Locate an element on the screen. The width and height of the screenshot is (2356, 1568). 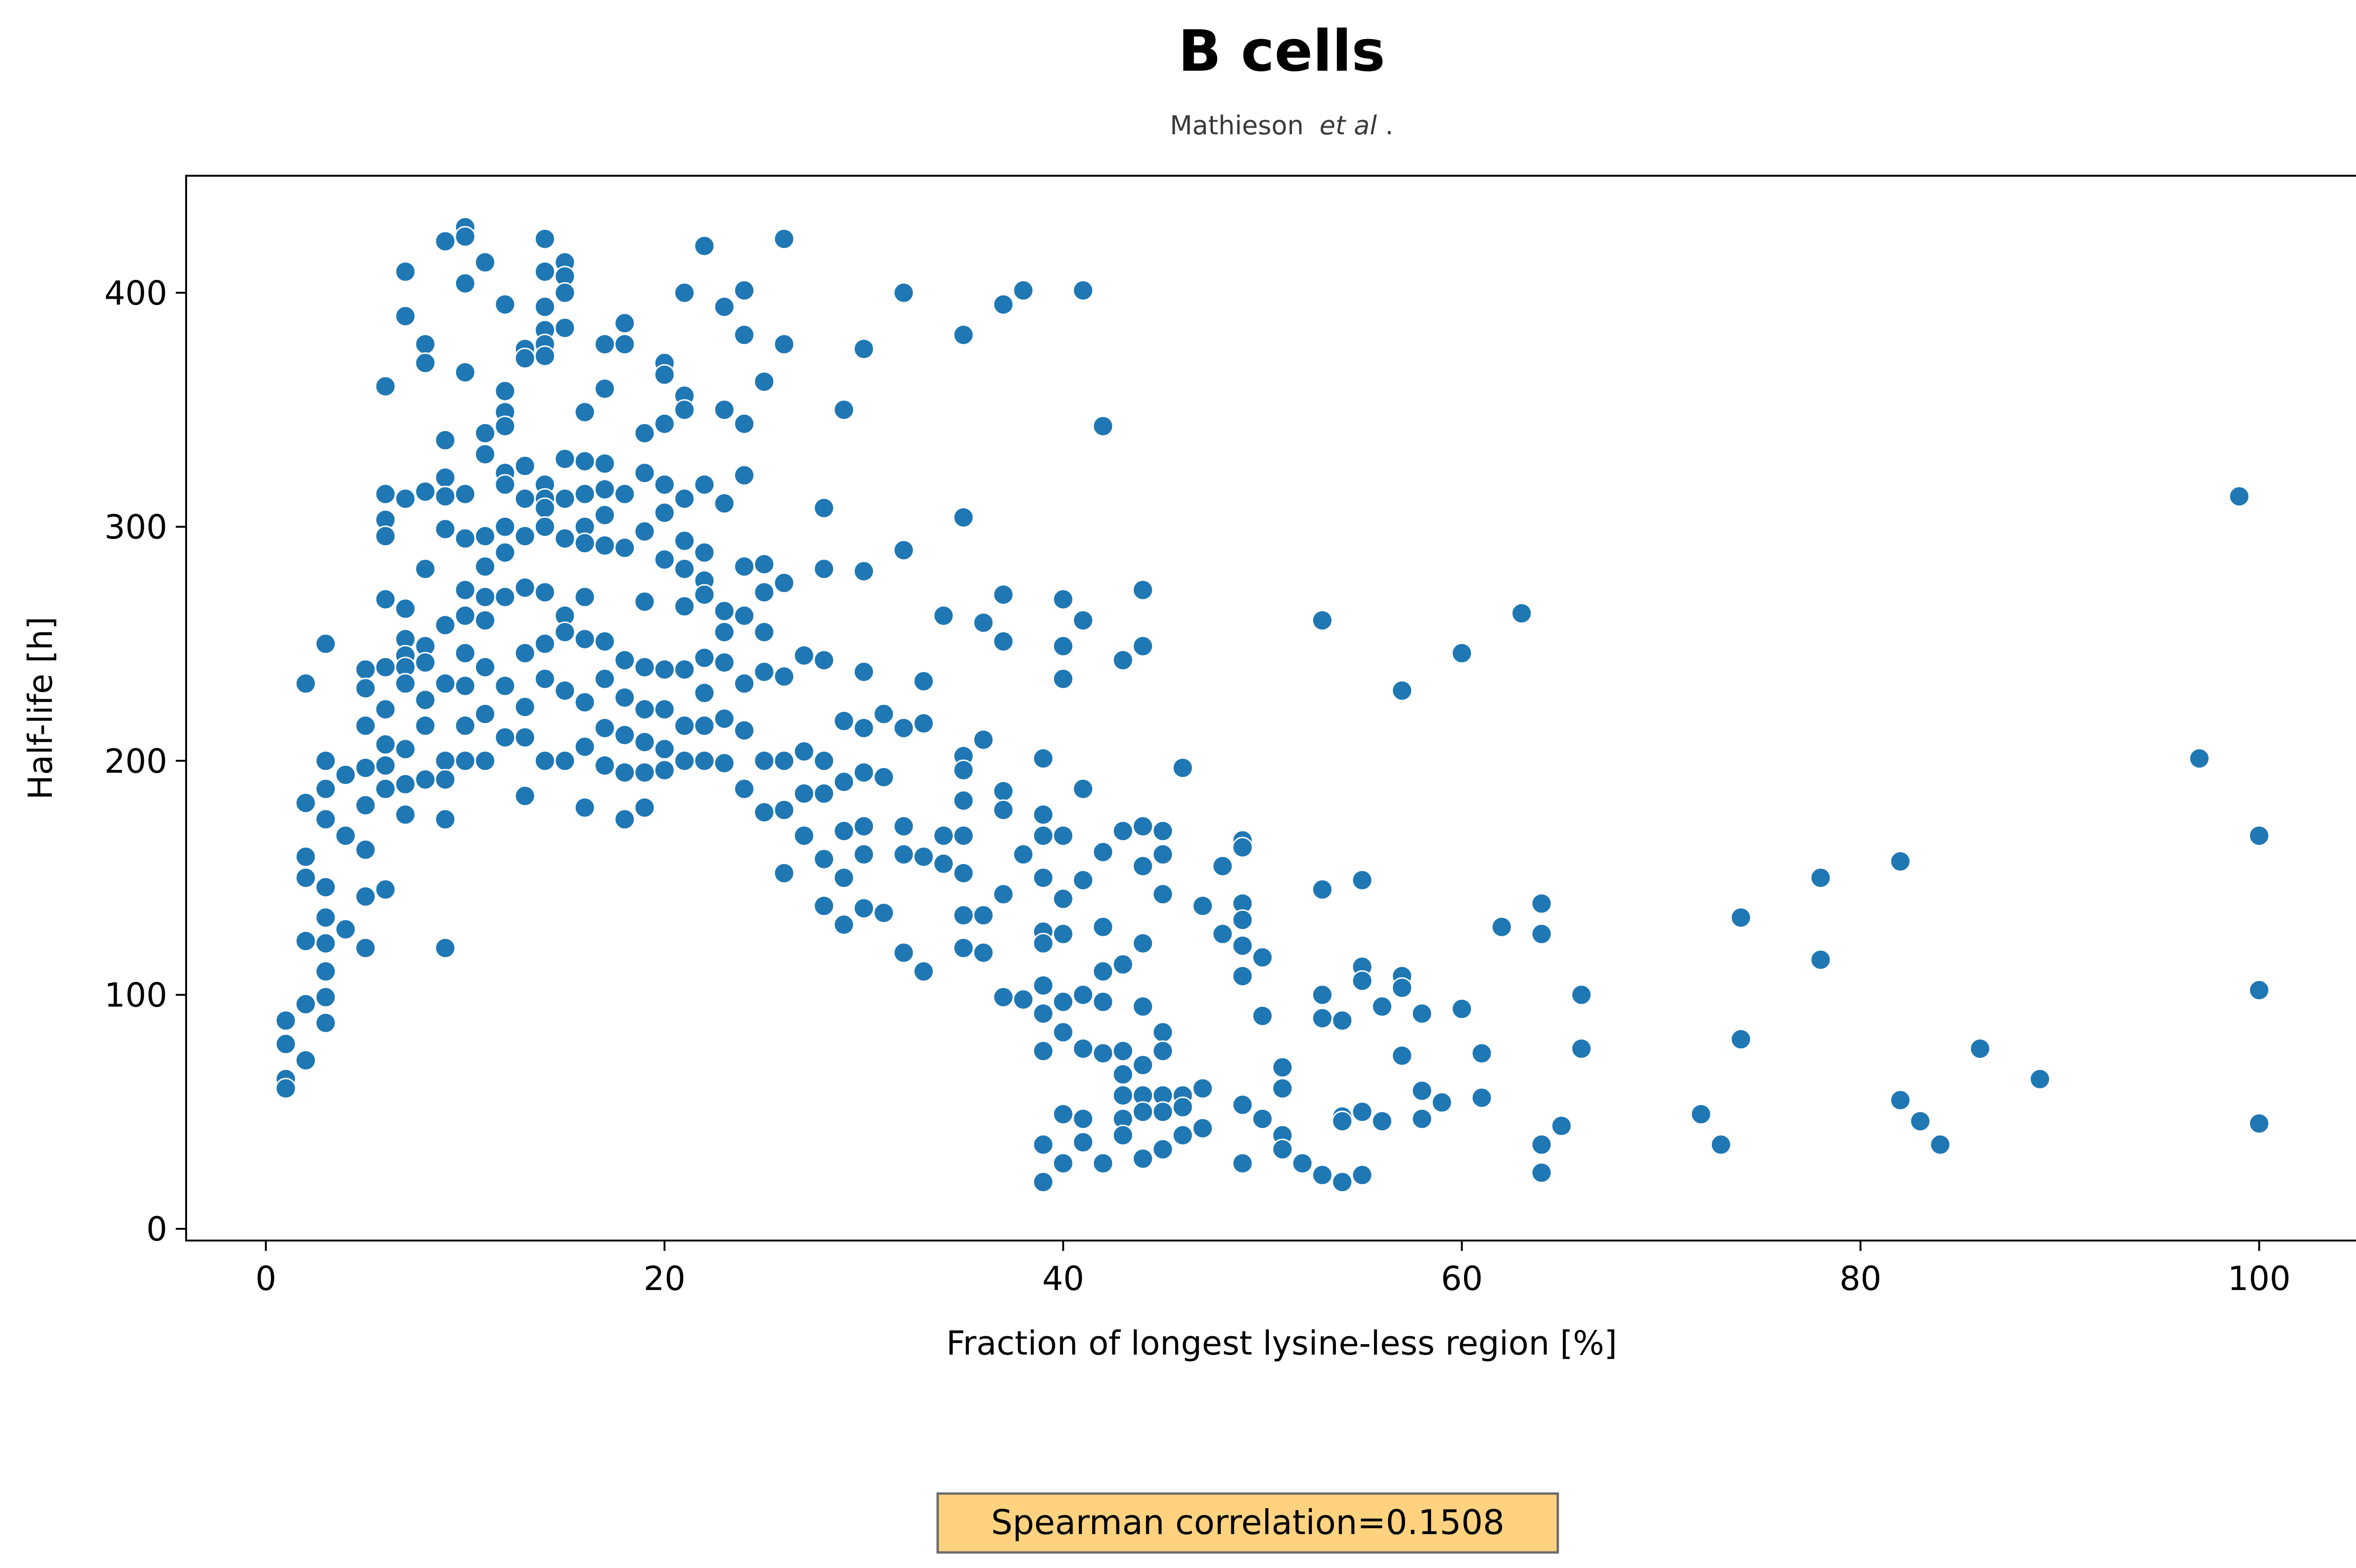
subtitle-author: Mathieson is located at coordinates (1237, 125).